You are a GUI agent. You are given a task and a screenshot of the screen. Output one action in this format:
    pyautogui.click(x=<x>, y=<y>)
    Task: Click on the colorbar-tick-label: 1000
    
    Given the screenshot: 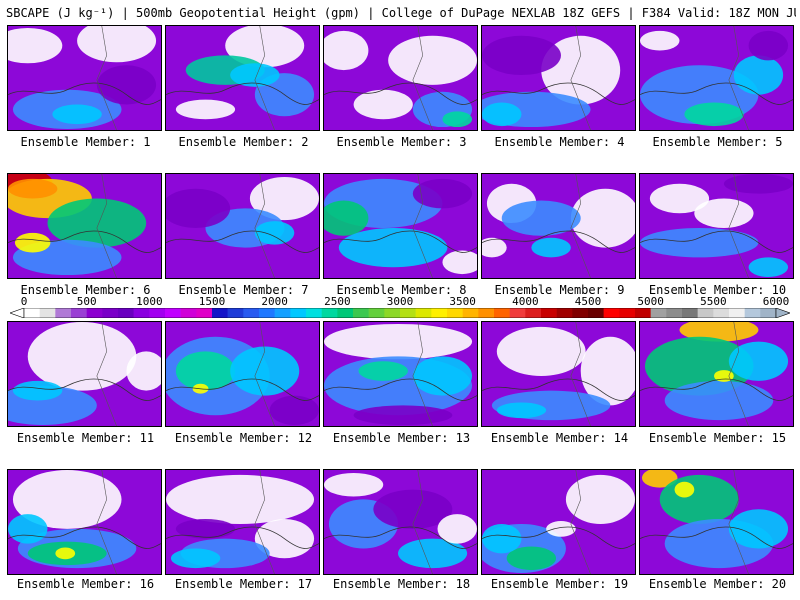 What is the action you would take?
    pyautogui.click(x=149, y=301)
    